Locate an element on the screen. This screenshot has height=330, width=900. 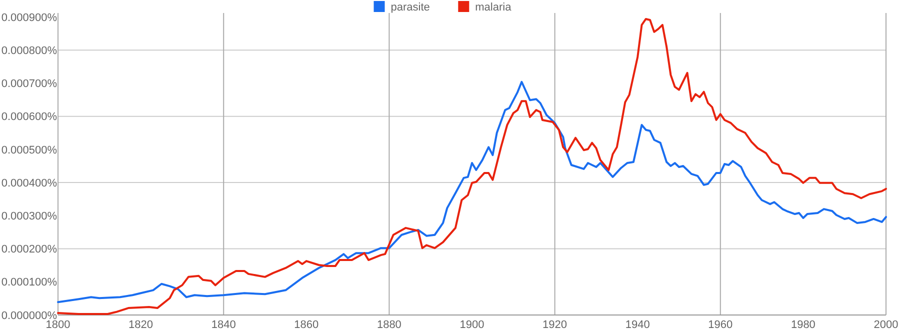
x-tick-label: 2000 is located at coordinates (886, 324).